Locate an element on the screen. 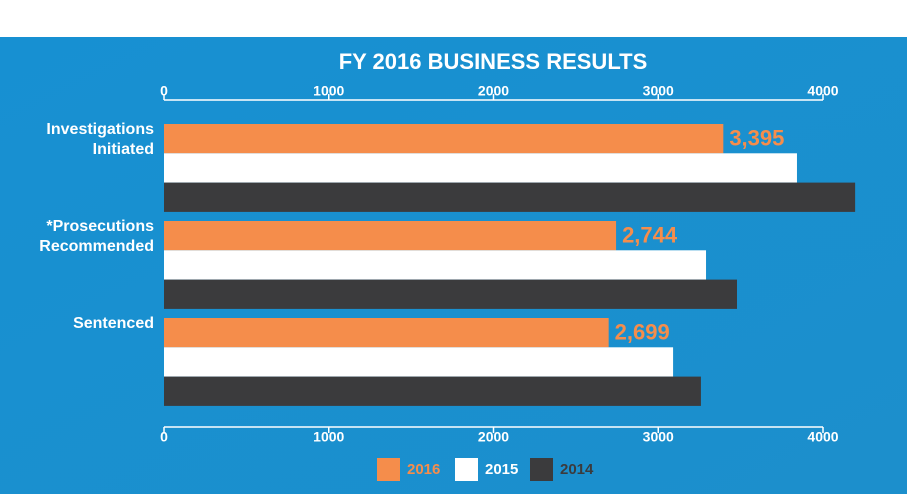 Image resolution: width=907 pixels, height=494 pixels. legend-label: 2015 is located at coordinates (501, 469).